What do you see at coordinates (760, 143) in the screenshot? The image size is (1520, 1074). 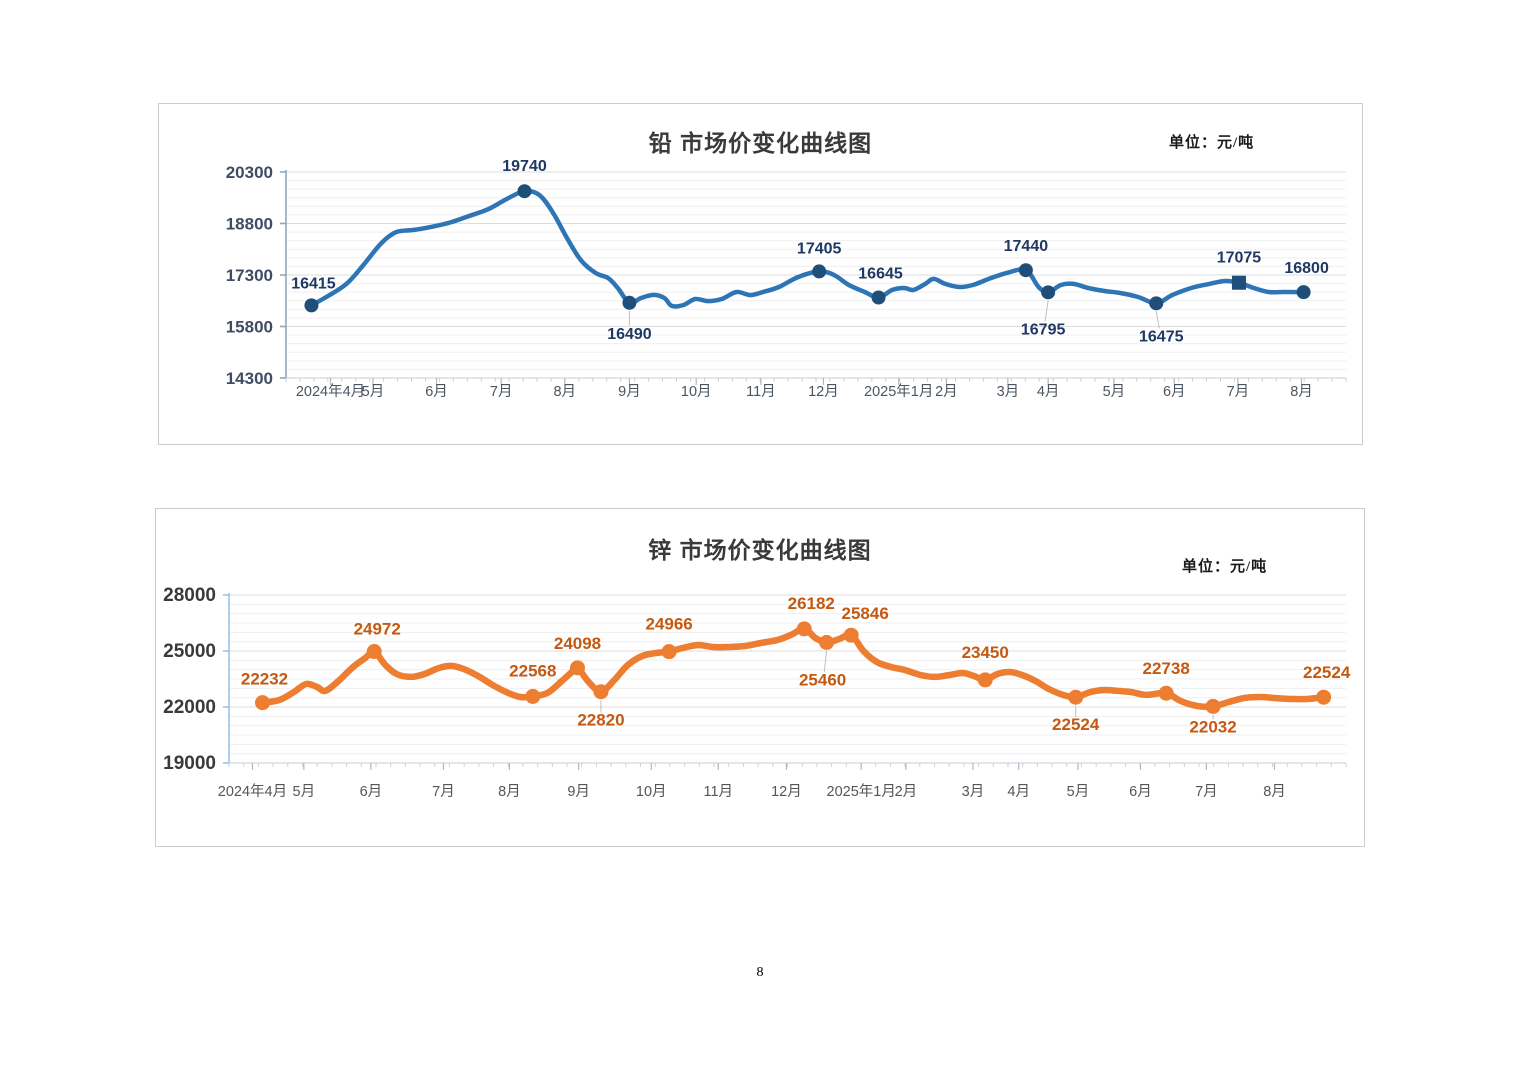 I see `lead-chart-title: 铅 市场价变化曲线图` at bounding box center [760, 143].